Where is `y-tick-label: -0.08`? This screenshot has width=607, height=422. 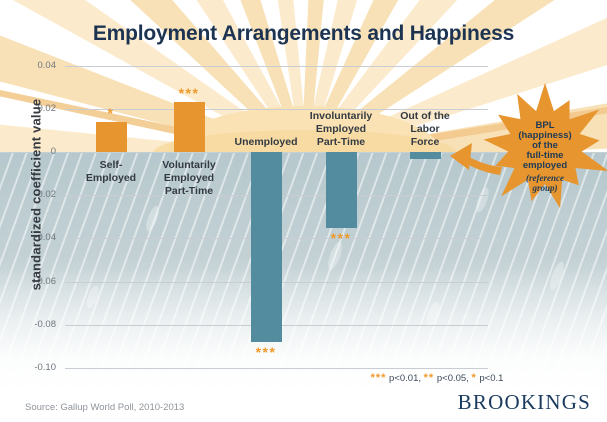
y-tick-label: -0.08 is located at coordinates (45, 324).